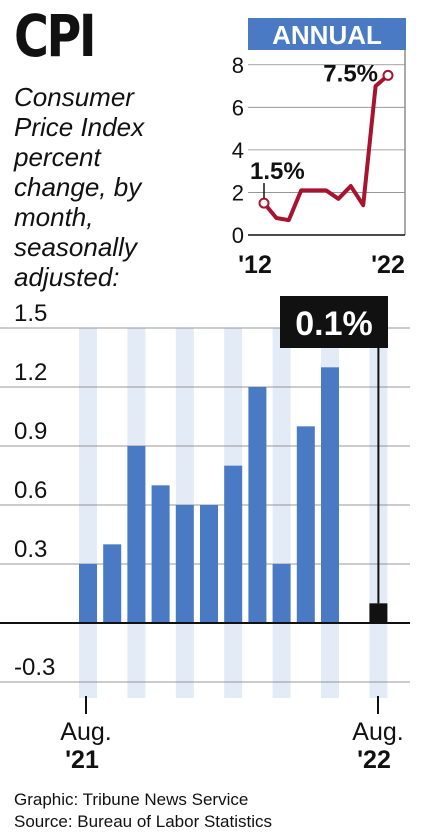  What do you see at coordinates (277, 171) in the screenshot?
I see `annual-annotation-label: 1.5%` at bounding box center [277, 171].